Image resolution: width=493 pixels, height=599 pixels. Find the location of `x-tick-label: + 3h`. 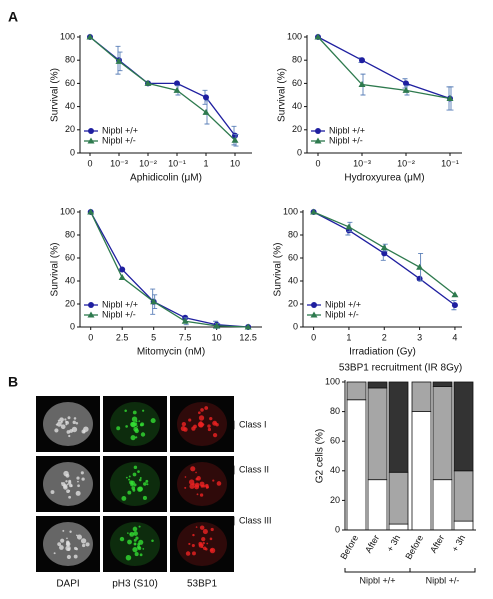

x-tick-label: + 3h is located at coordinates (459, 543).